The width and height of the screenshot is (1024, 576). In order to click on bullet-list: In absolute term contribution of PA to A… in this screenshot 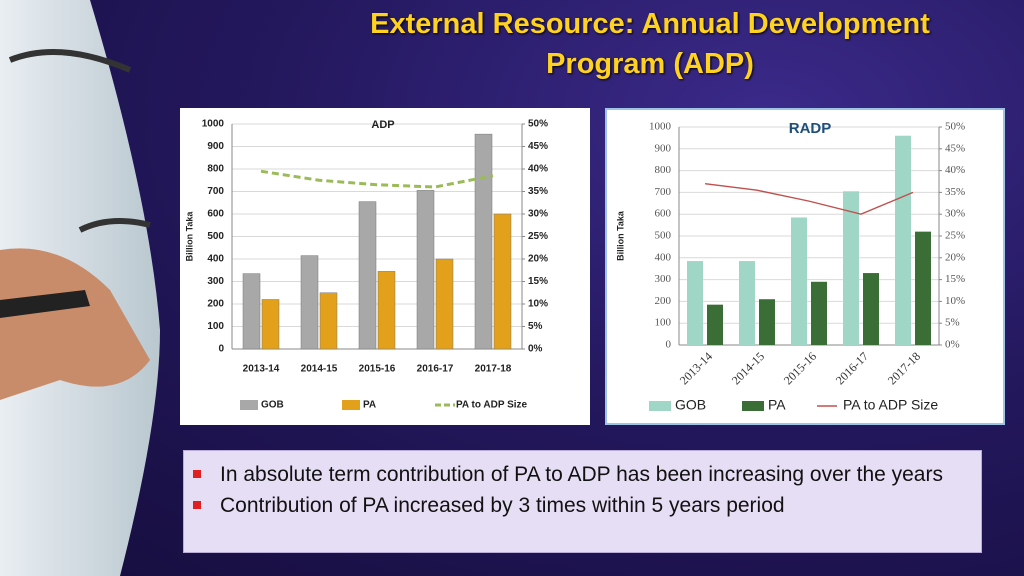, I will do `click(582, 490)`.